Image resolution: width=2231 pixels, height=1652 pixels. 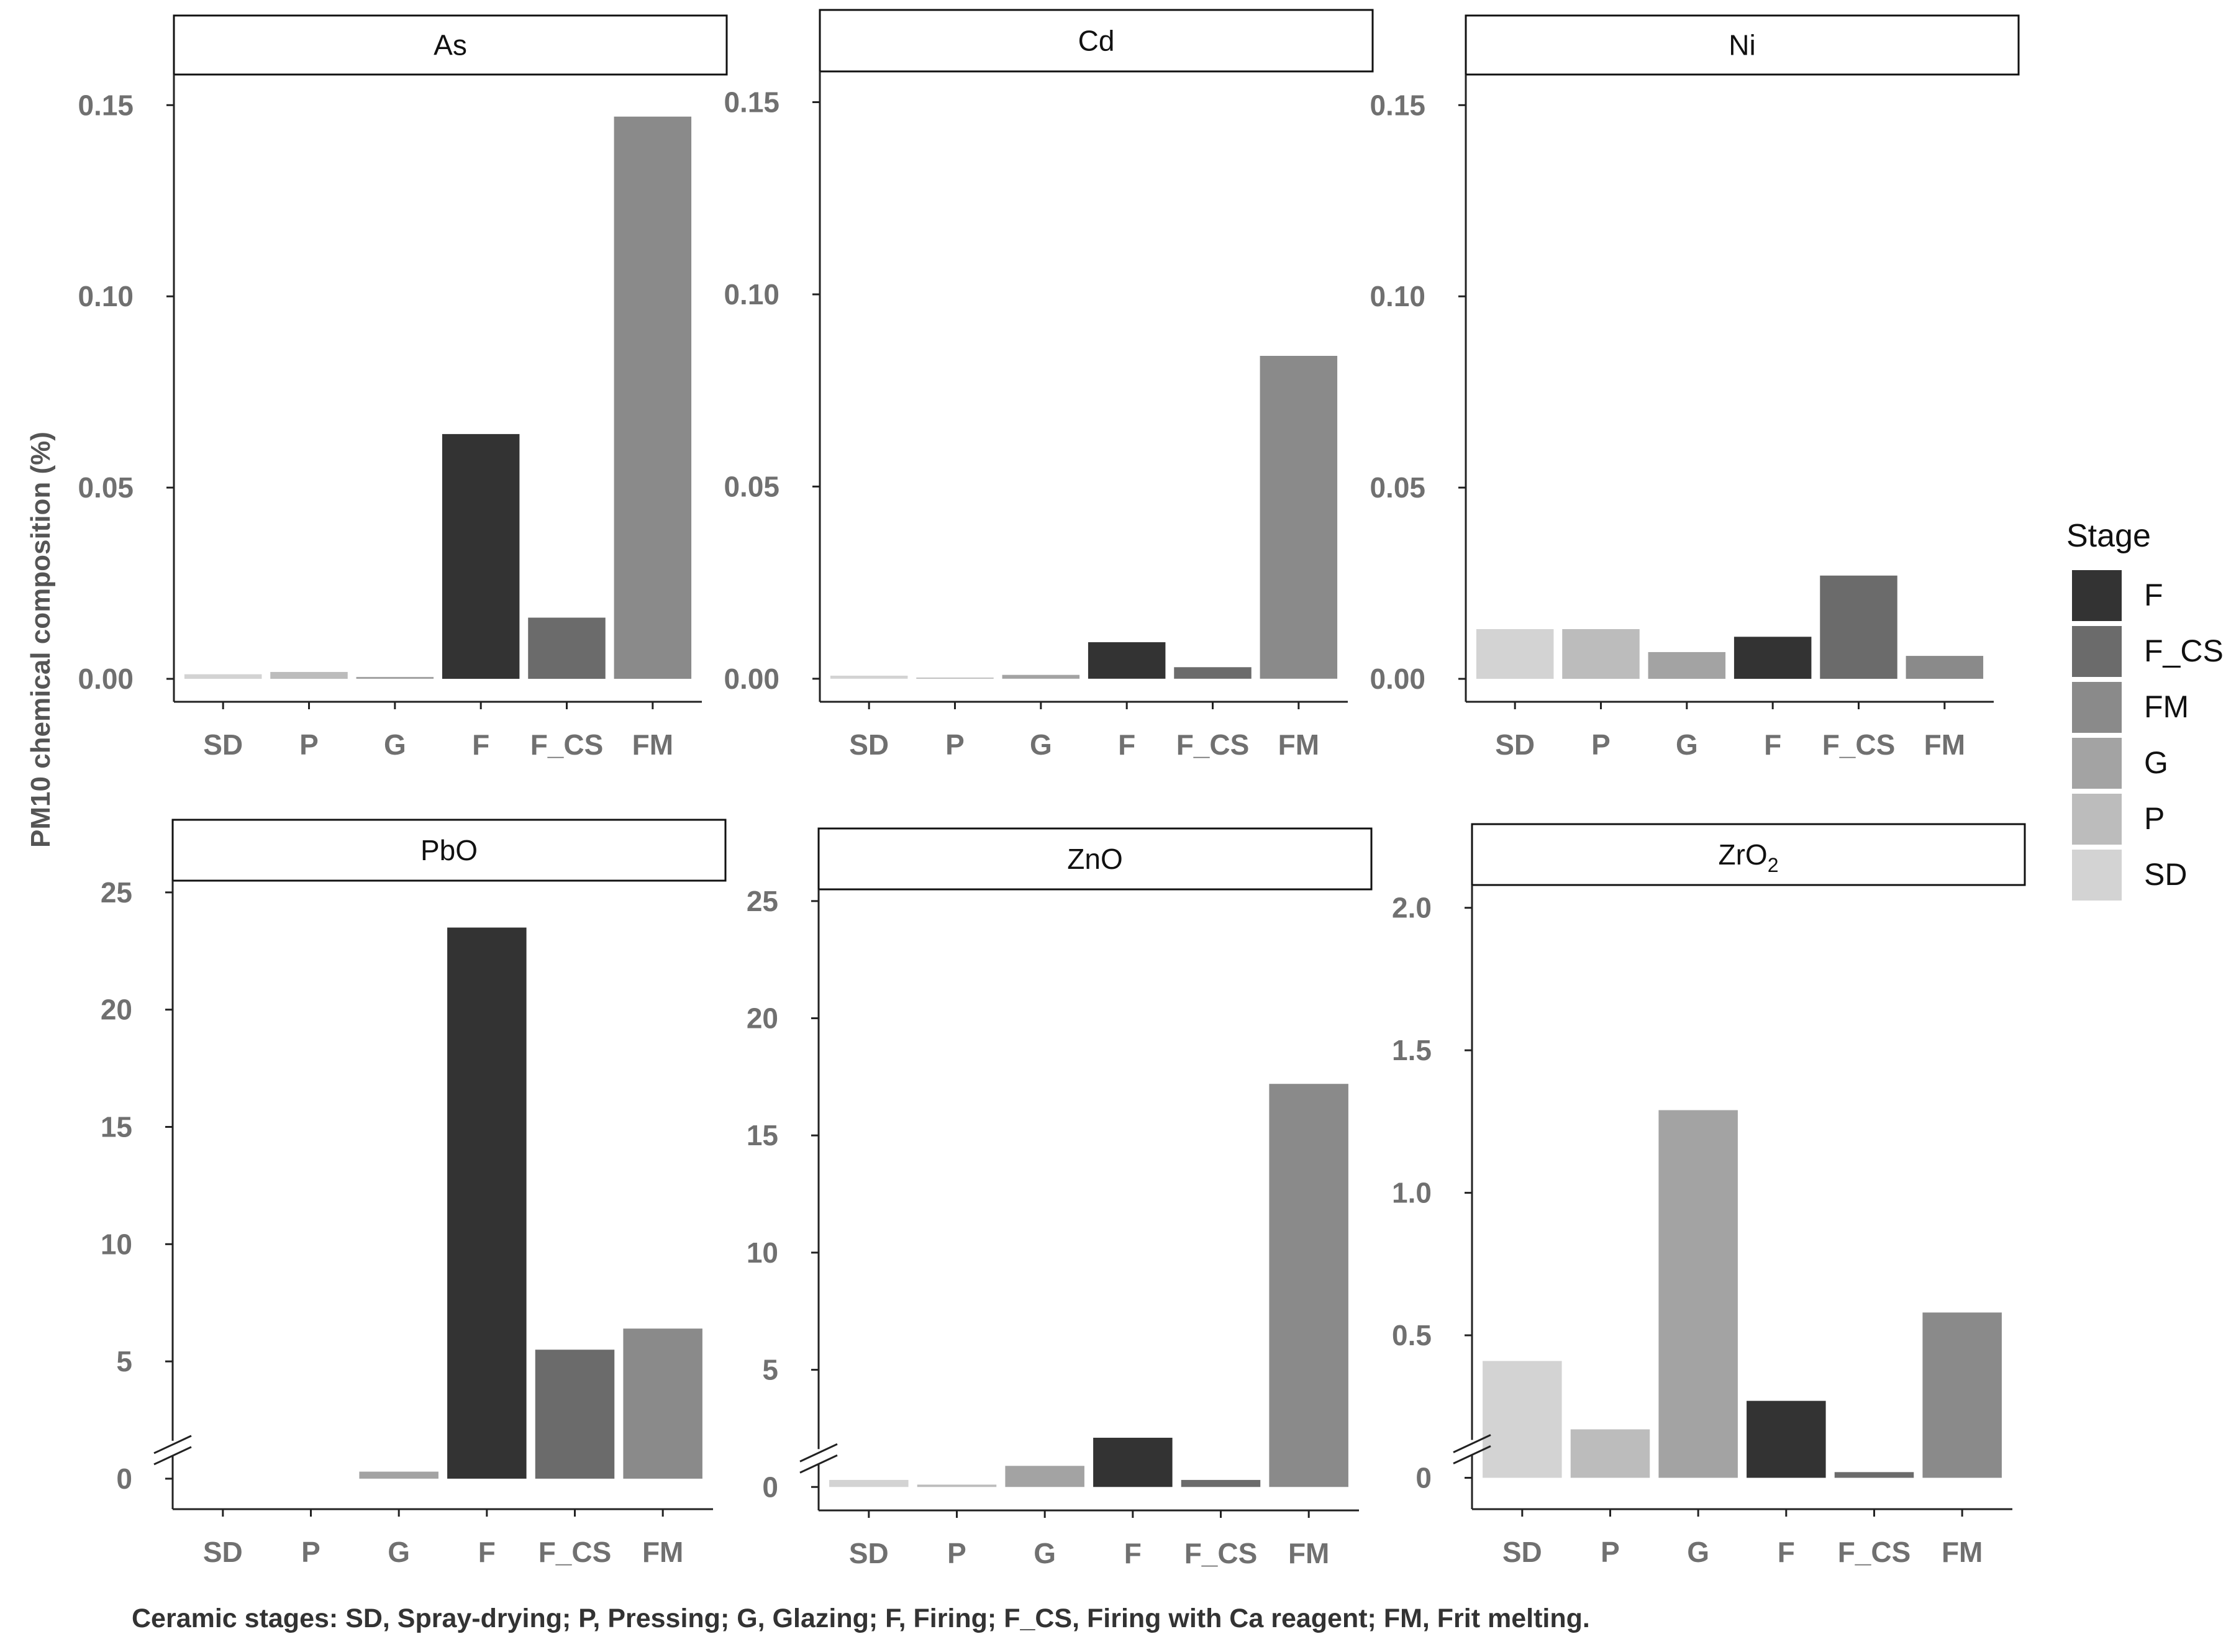 I want to click on facet-title: Cd, so click(x=1096, y=41).